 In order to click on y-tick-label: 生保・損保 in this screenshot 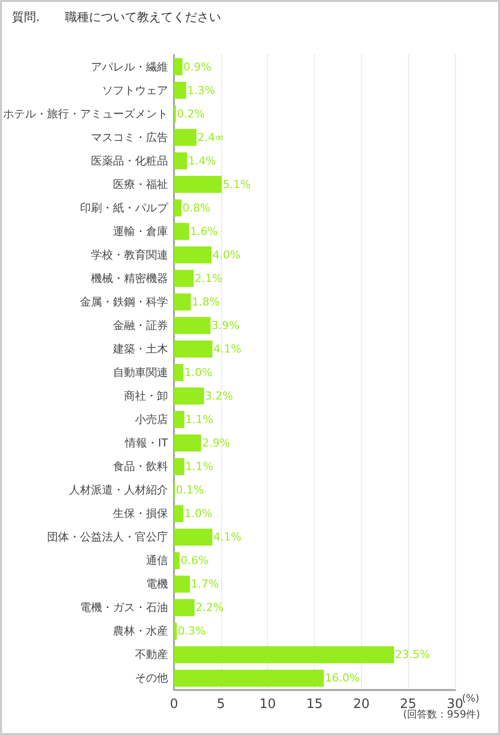, I will do `click(140, 513)`.